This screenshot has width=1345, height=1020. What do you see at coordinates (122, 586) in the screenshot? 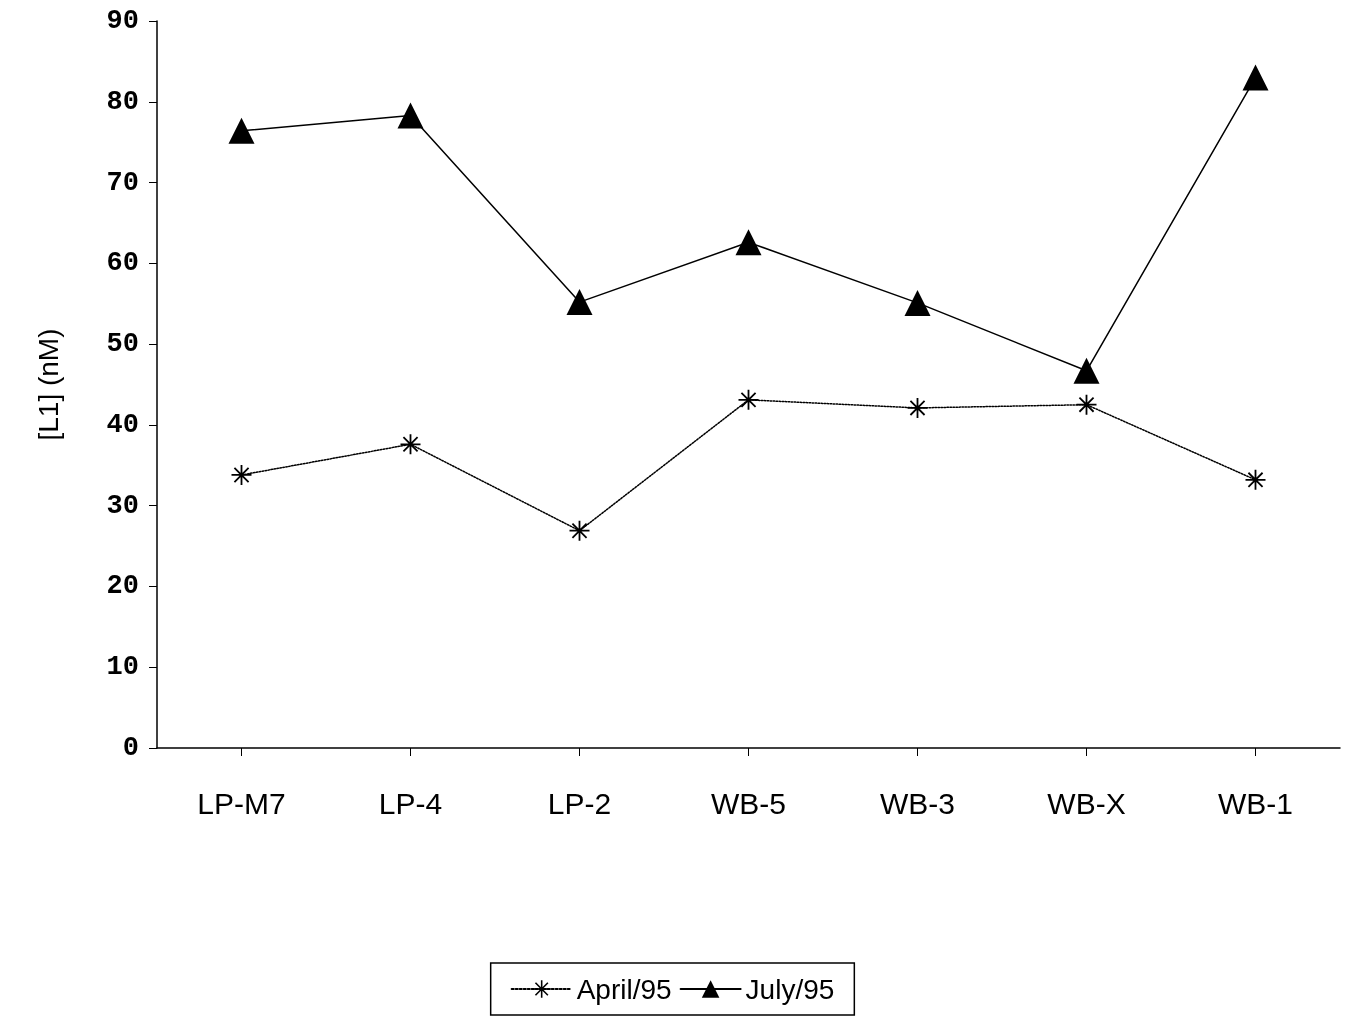
I see `y-tick-label: 20` at bounding box center [122, 586].